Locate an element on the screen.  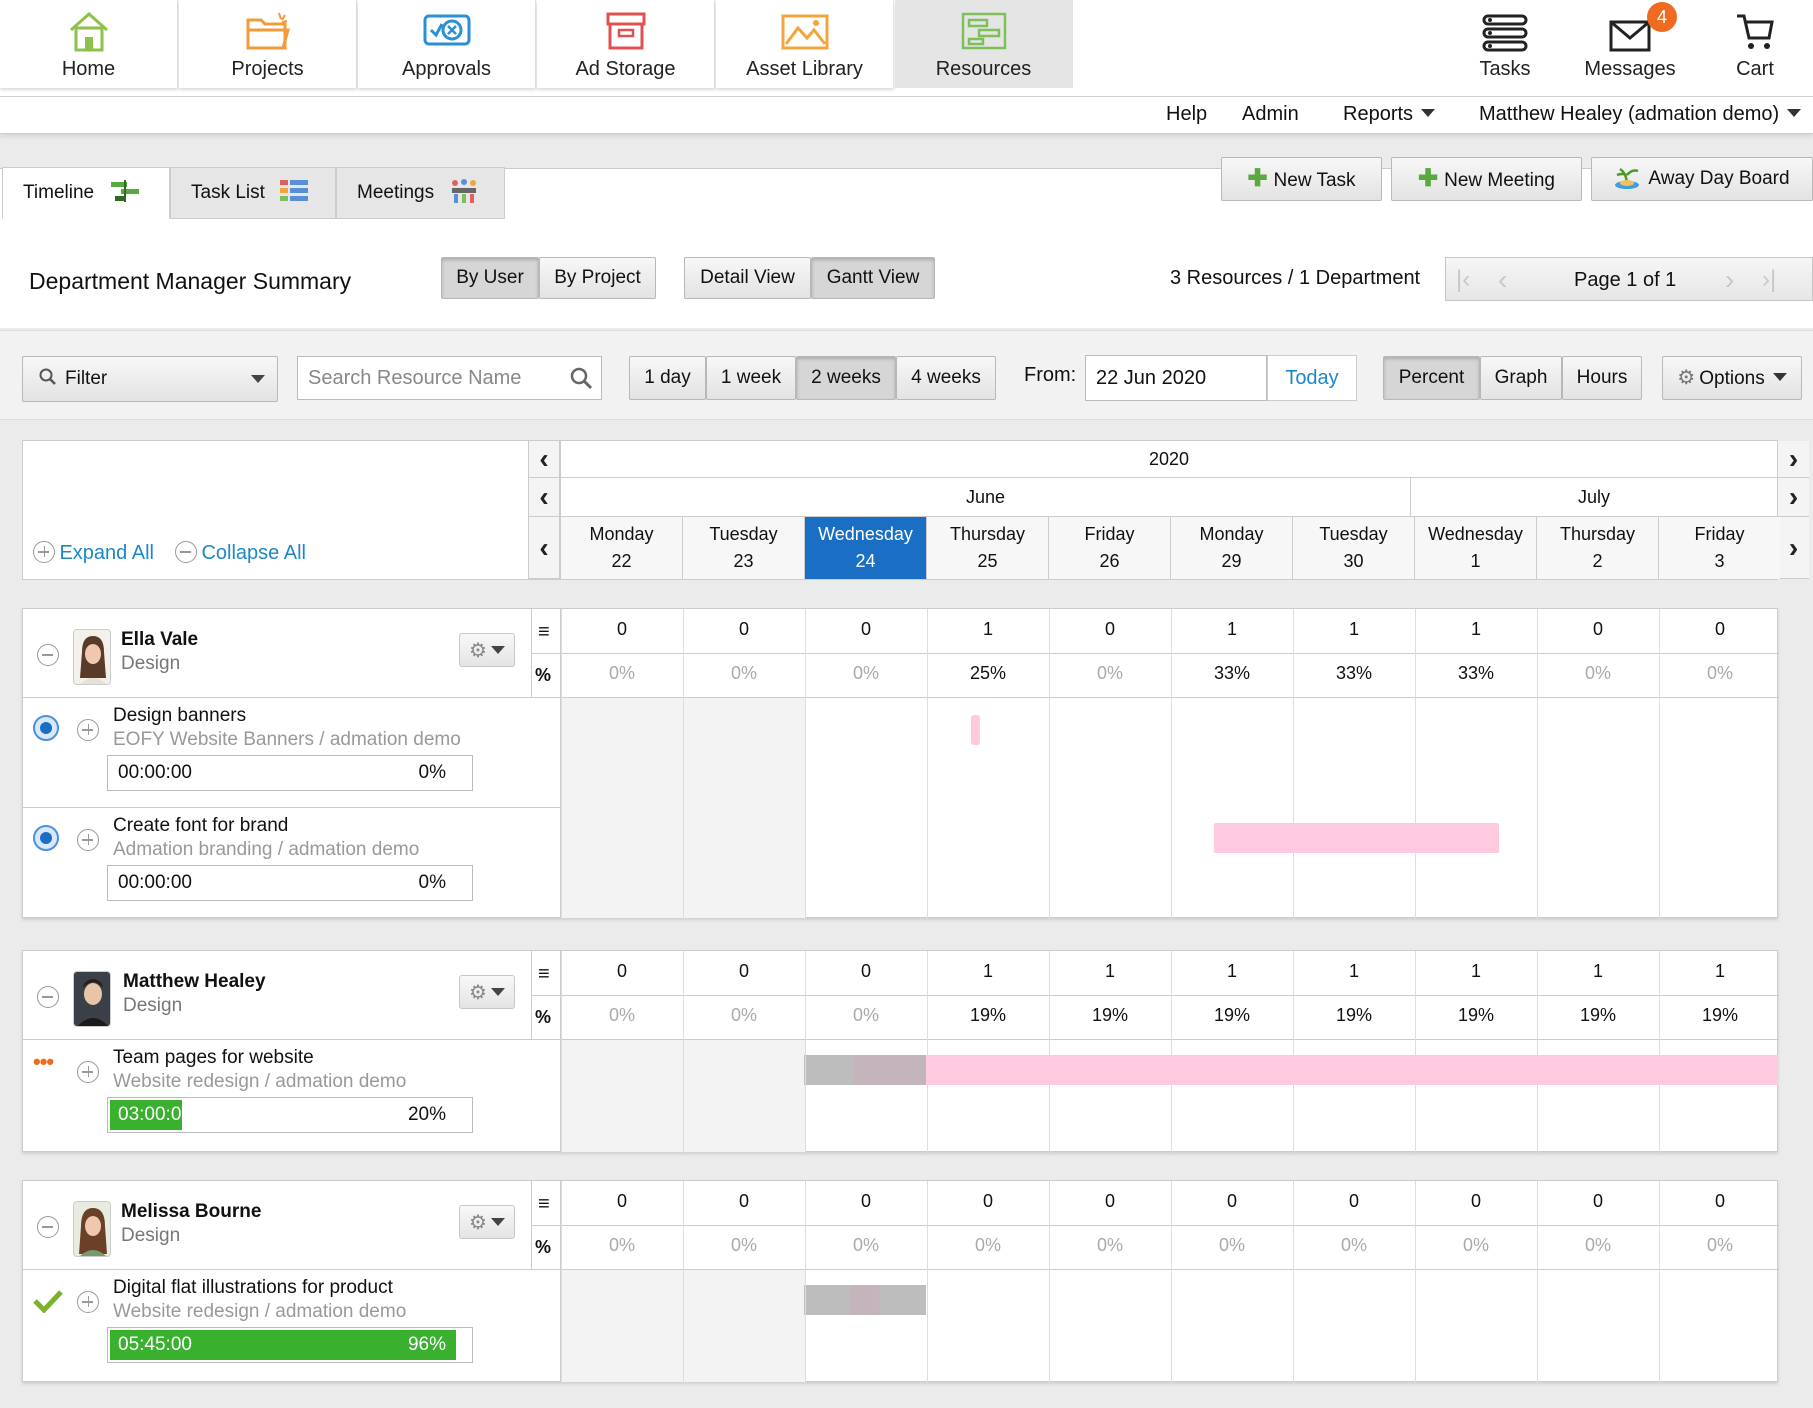
collapse-all-link: Collapse All is located at coordinates (240, 553).